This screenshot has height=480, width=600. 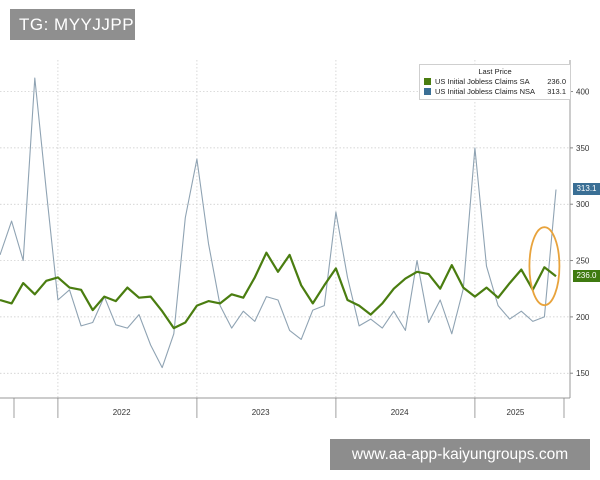 I want to click on y-tick-label-150: 150, so click(x=583, y=373).